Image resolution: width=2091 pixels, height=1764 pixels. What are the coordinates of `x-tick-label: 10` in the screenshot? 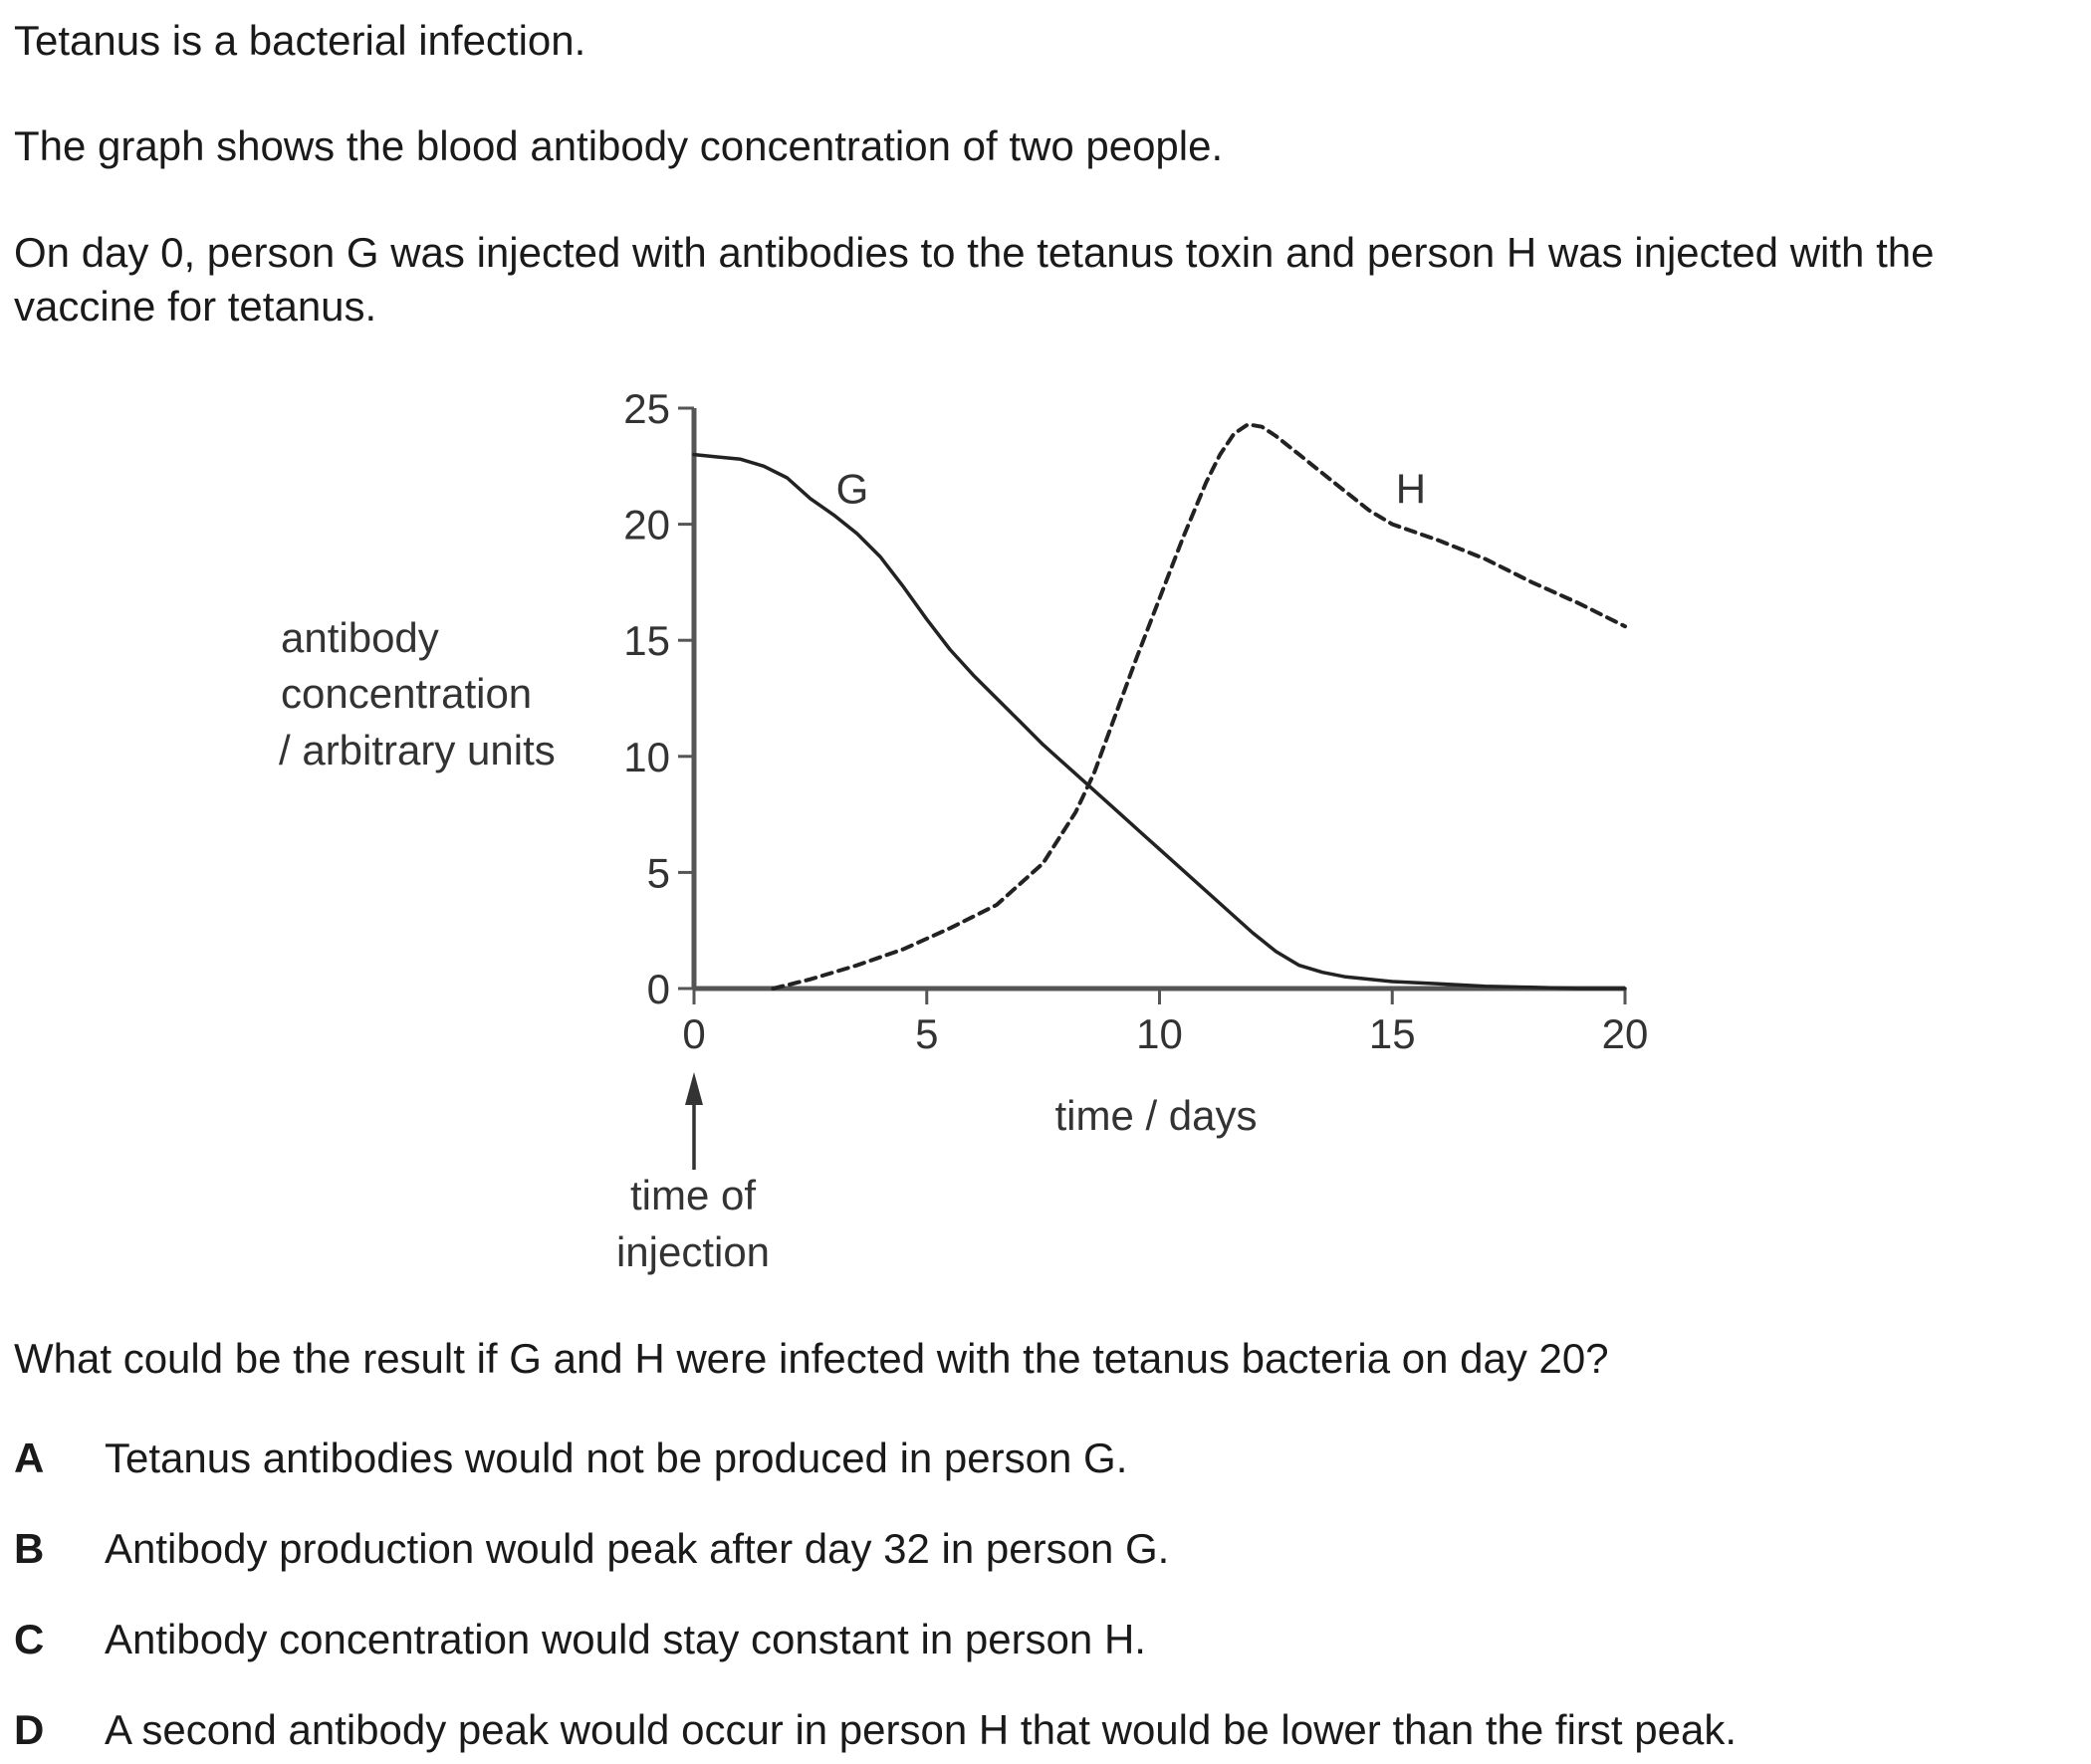 It's located at (1159, 1033).